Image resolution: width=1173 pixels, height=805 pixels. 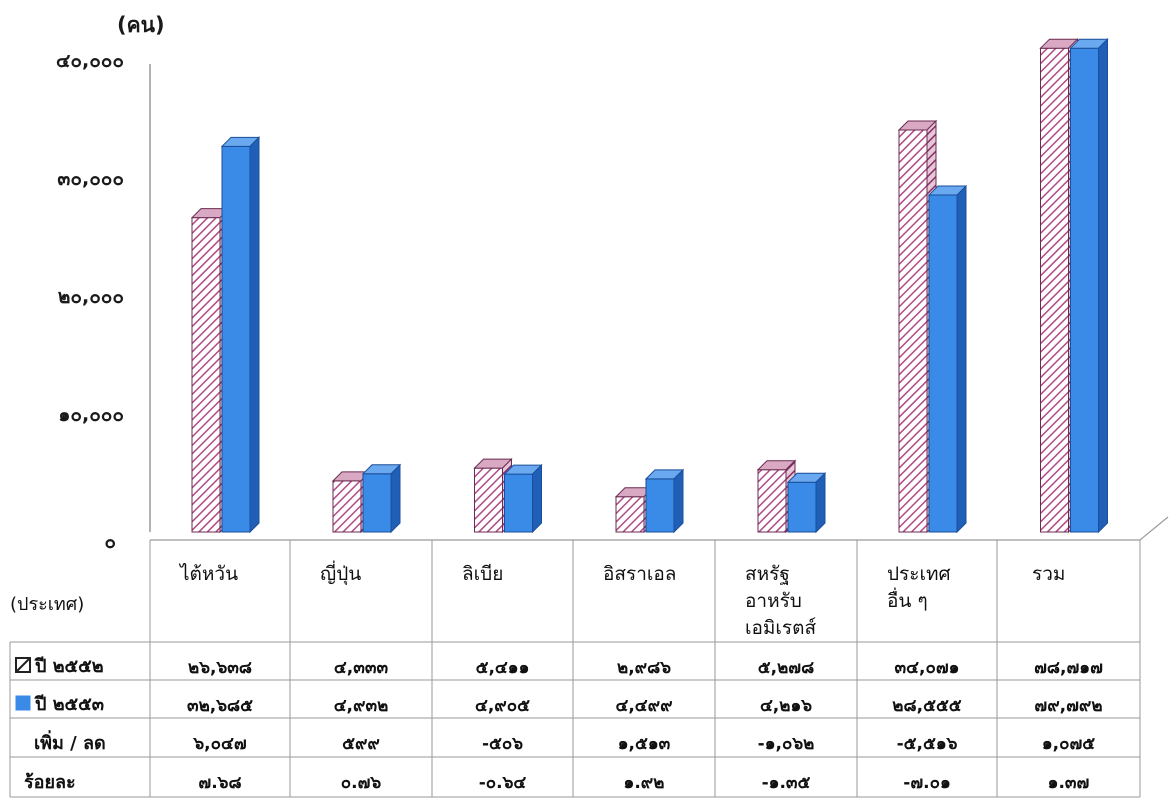 What do you see at coordinates (219, 744) in the screenshot?
I see `data-label: ๖,๐๔๗` at bounding box center [219, 744].